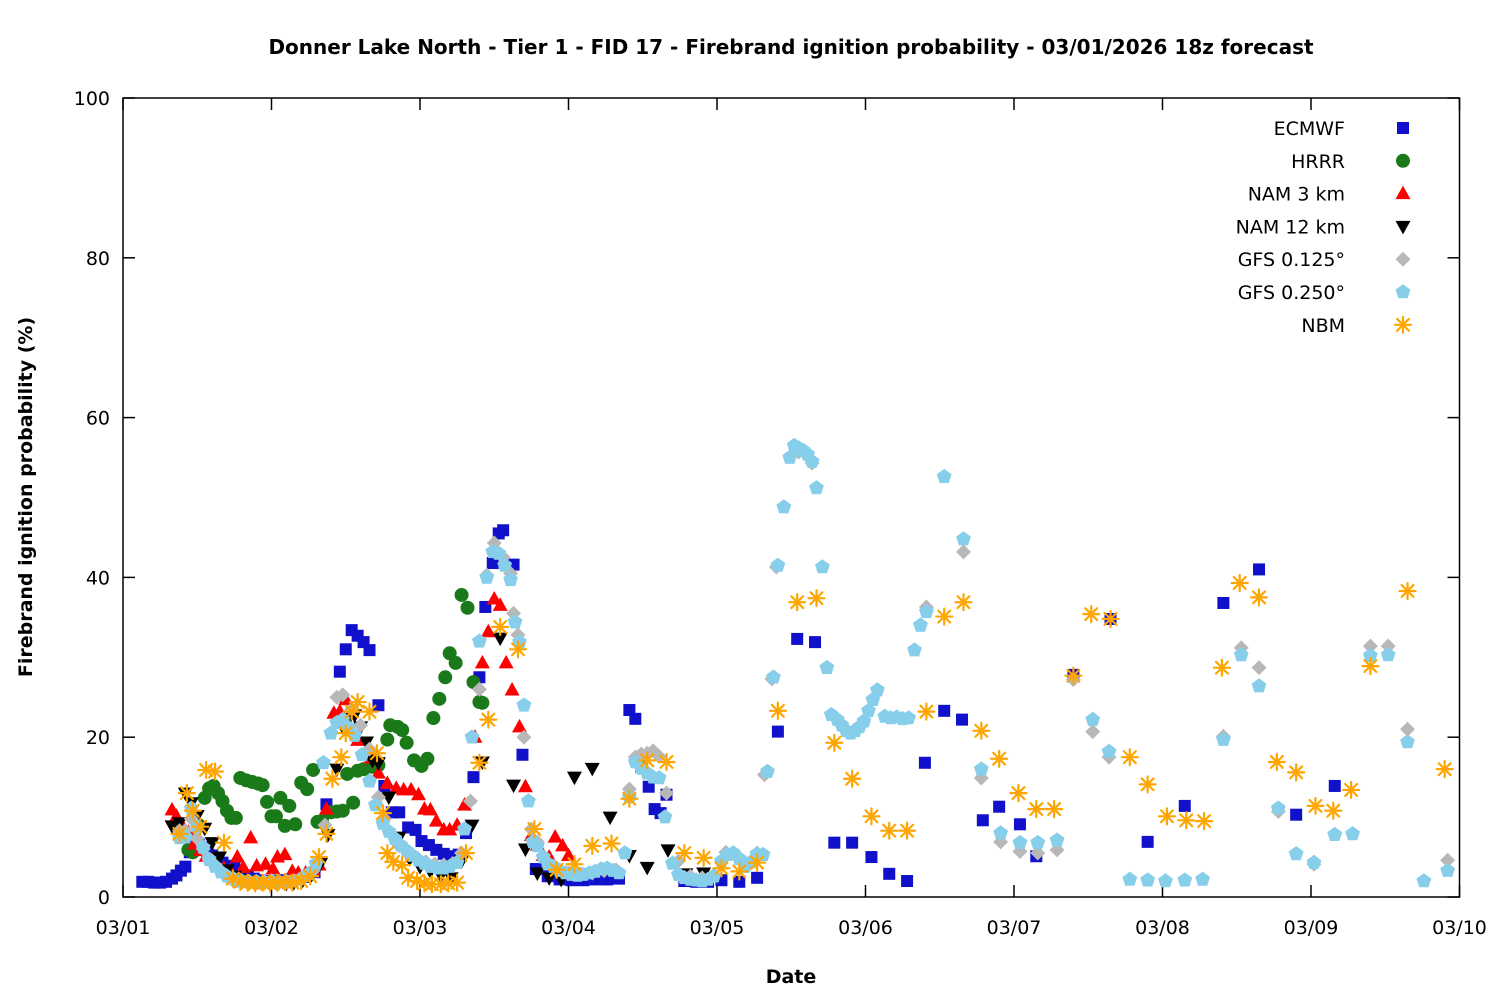 The width and height of the screenshot is (1500, 1000). I want to click on legend-marker-triangle-up-icon, so click(1403, 192).